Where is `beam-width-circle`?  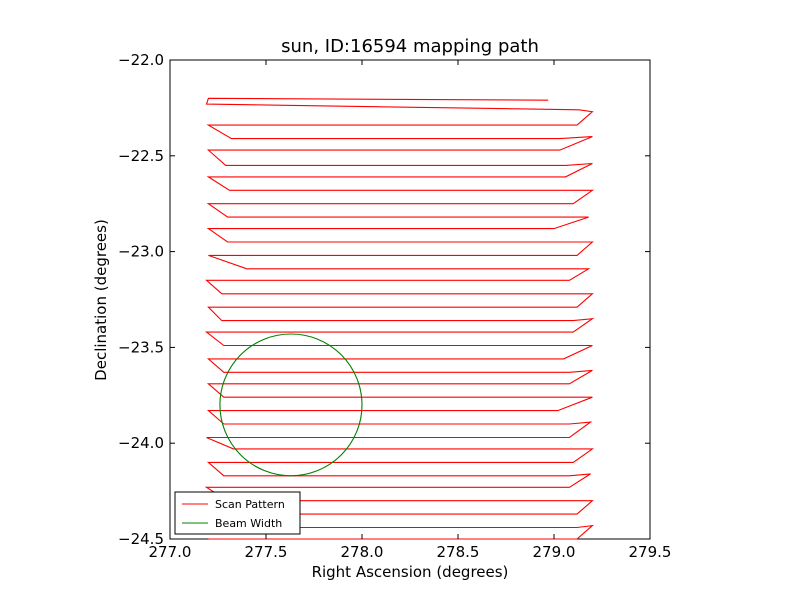 beam-width-circle is located at coordinates (291, 405).